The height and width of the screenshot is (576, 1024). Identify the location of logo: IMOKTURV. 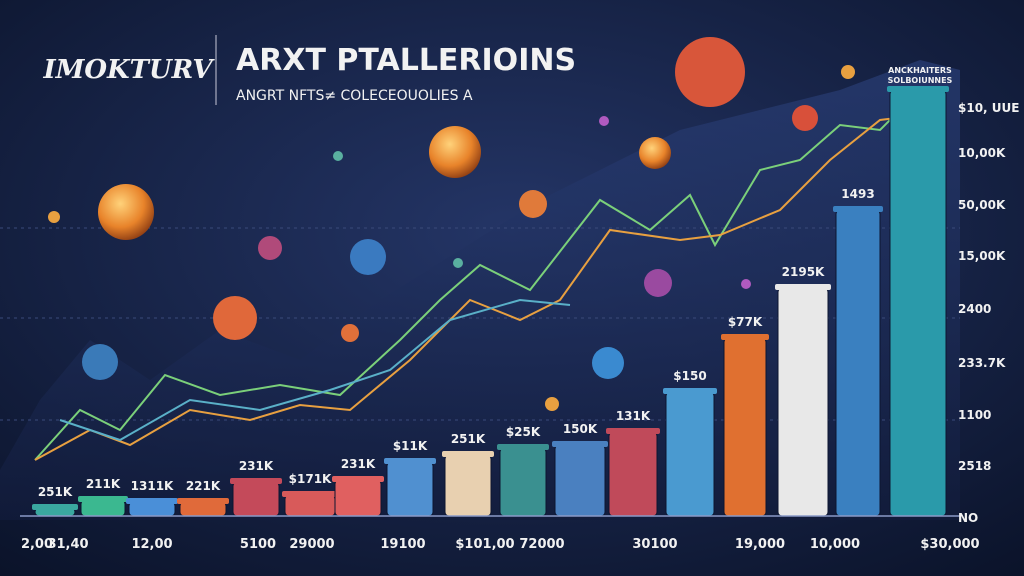
(128, 70).